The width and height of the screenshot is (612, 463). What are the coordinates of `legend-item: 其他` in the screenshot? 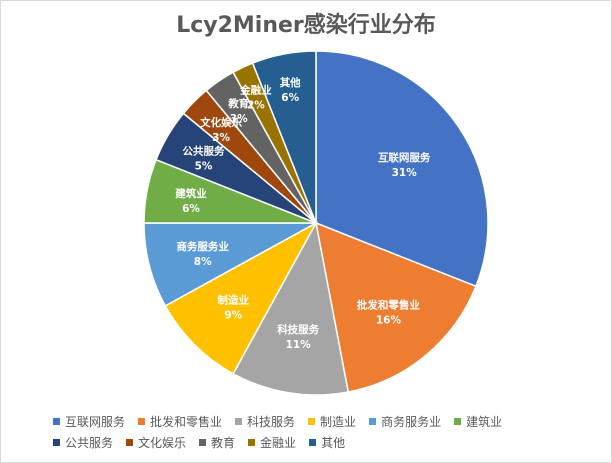 It's located at (327, 442).